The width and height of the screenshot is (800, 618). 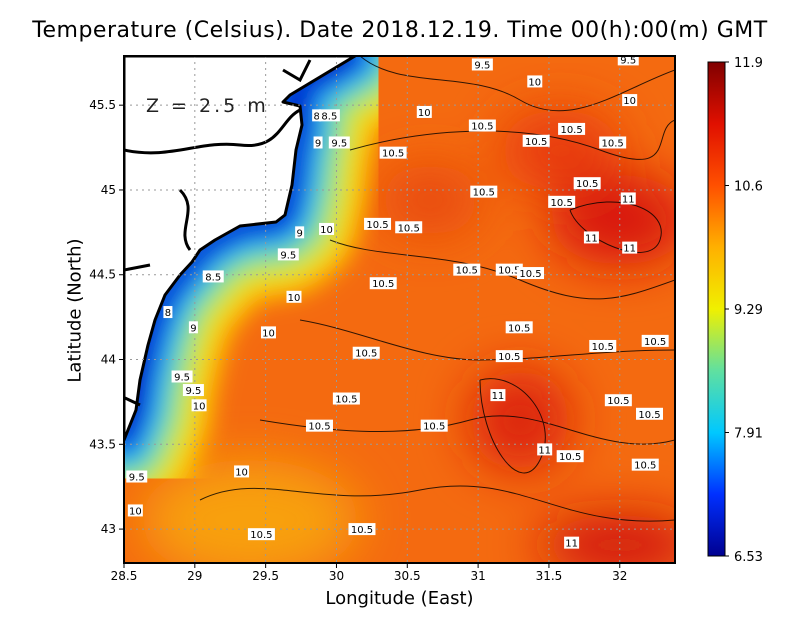 I want to click on x-tick-label: 28.5, so click(x=124, y=576).